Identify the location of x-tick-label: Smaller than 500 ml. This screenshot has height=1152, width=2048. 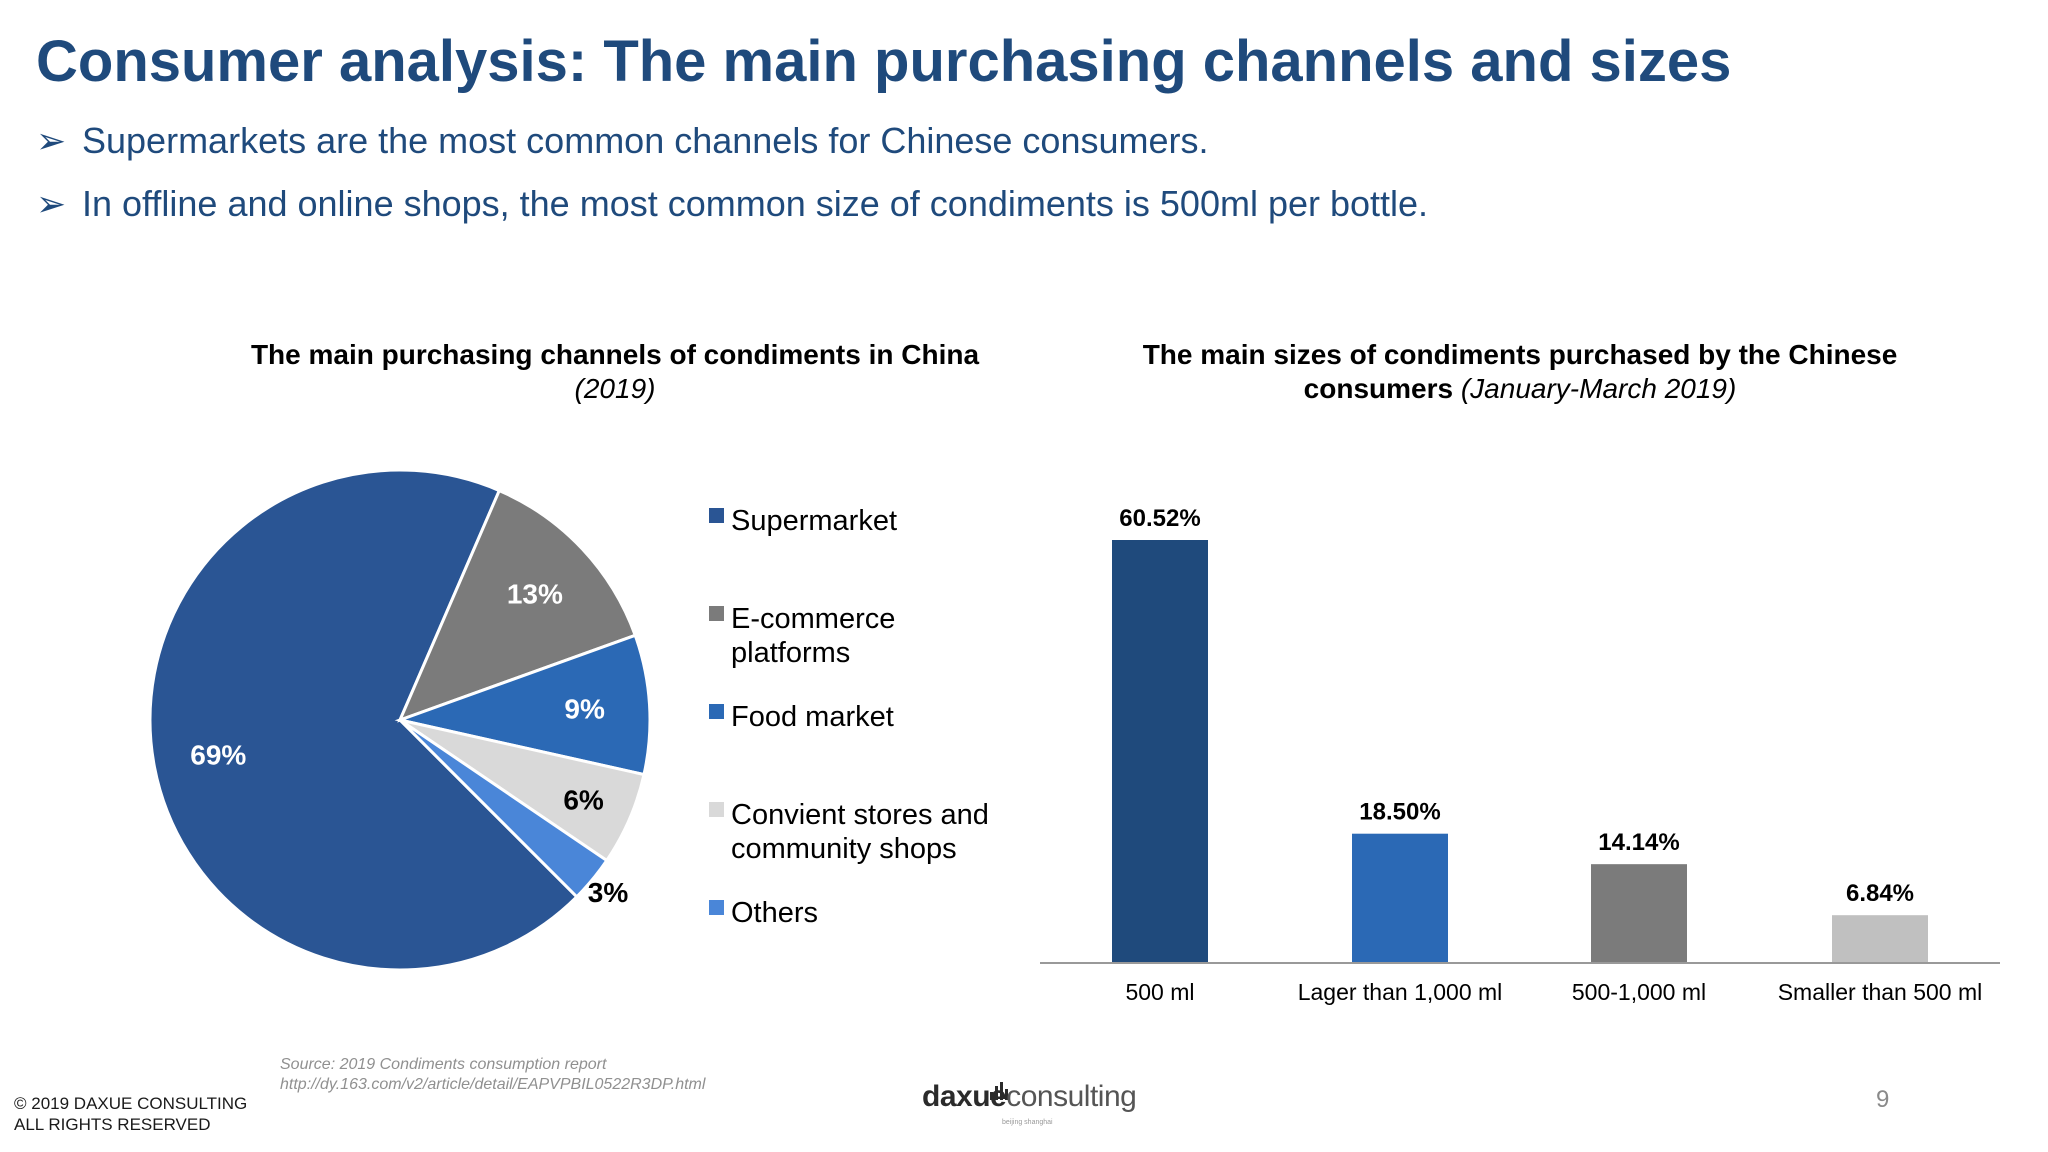
(1880, 992).